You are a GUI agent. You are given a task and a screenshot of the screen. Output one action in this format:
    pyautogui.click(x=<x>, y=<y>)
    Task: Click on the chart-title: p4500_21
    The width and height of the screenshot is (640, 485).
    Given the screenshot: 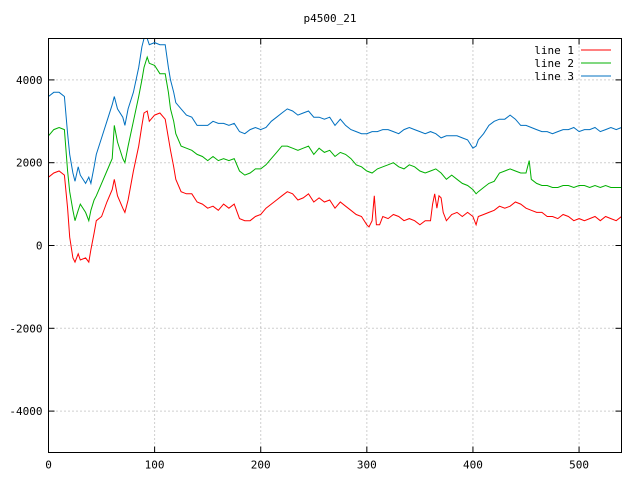 What is the action you would take?
    pyautogui.click(x=330, y=18)
    